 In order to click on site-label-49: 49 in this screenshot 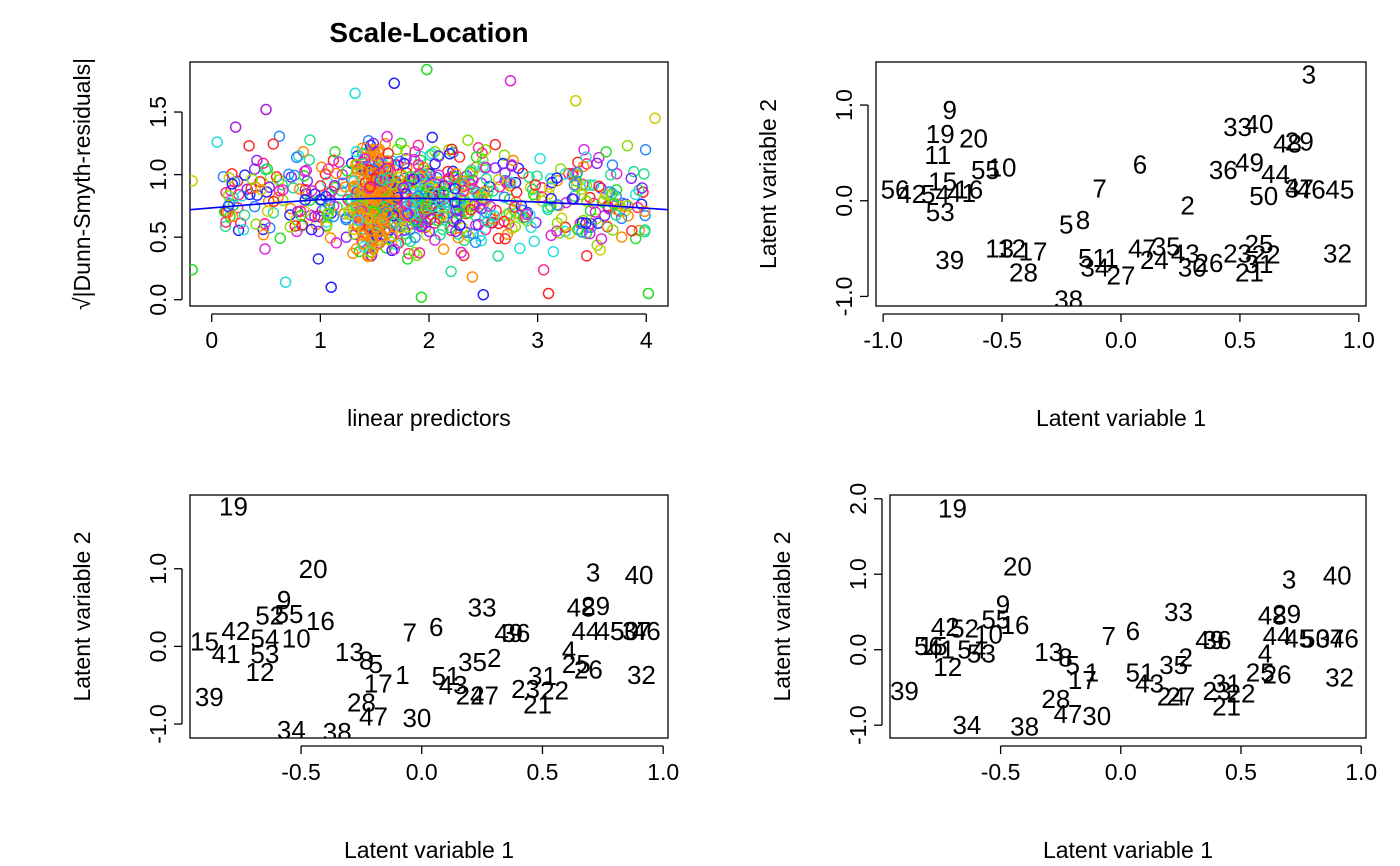, I will do `click(508, 633)`.